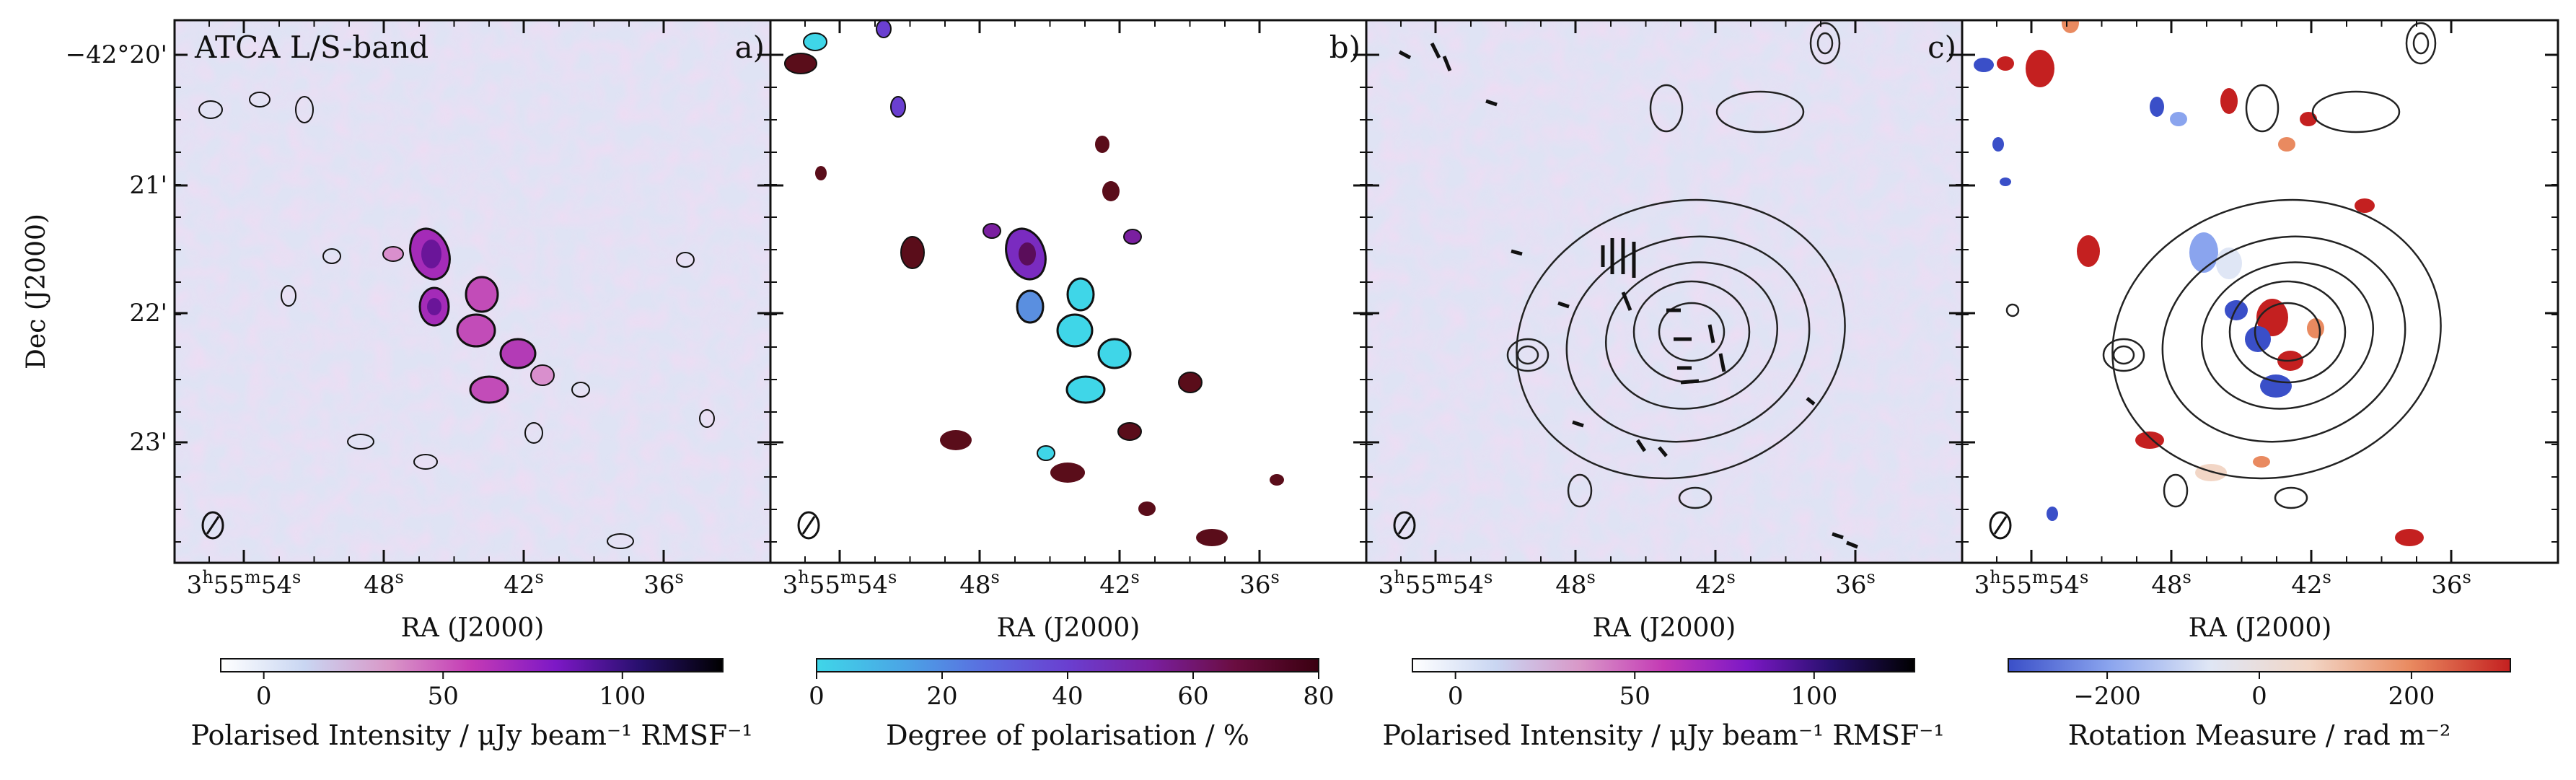 The height and width of the screenshot is (780, 2576). I want to click on panel-a-label: a), so click(750, 47).